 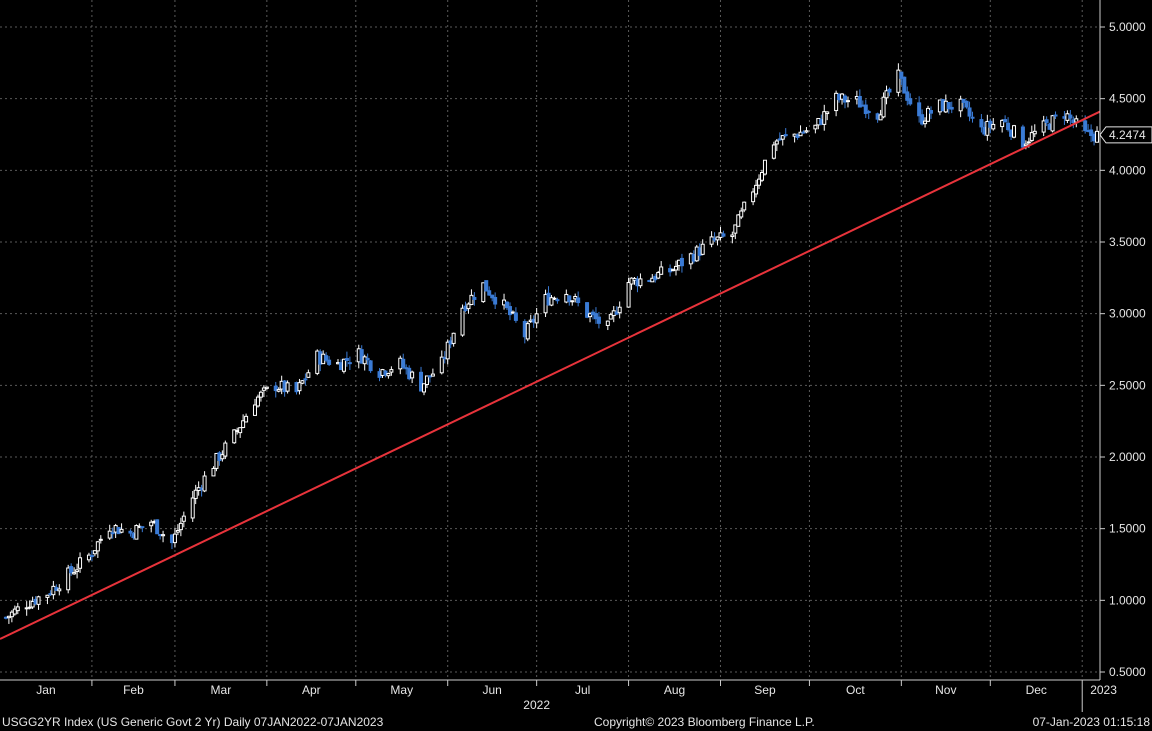 I want to click on x-tick-label: May, so click(x=401, y=690).